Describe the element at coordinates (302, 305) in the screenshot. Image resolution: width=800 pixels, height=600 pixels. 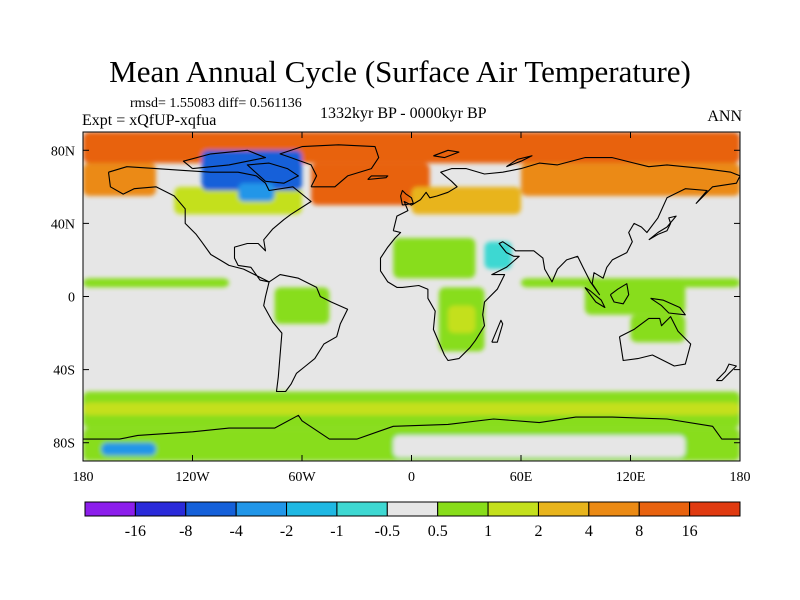
I see `region-amazon-warm` at that location.